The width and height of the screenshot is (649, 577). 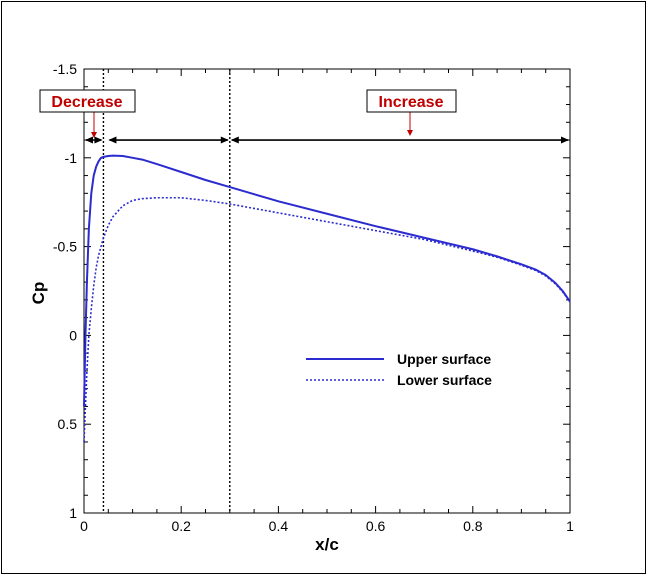 I want to click on decrease-label: Decrease, so click(x=86, y=102).